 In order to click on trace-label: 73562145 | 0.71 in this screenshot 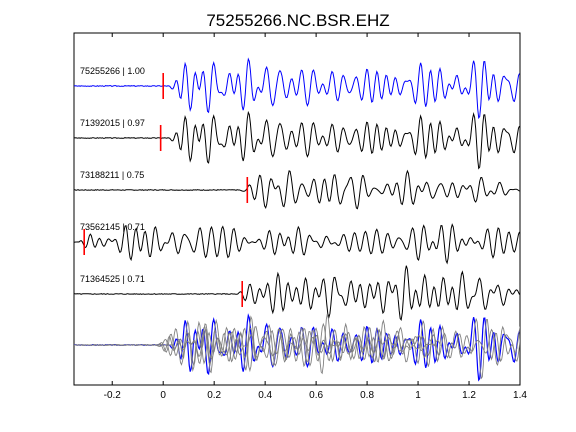, I will do `click(112, 227)`.